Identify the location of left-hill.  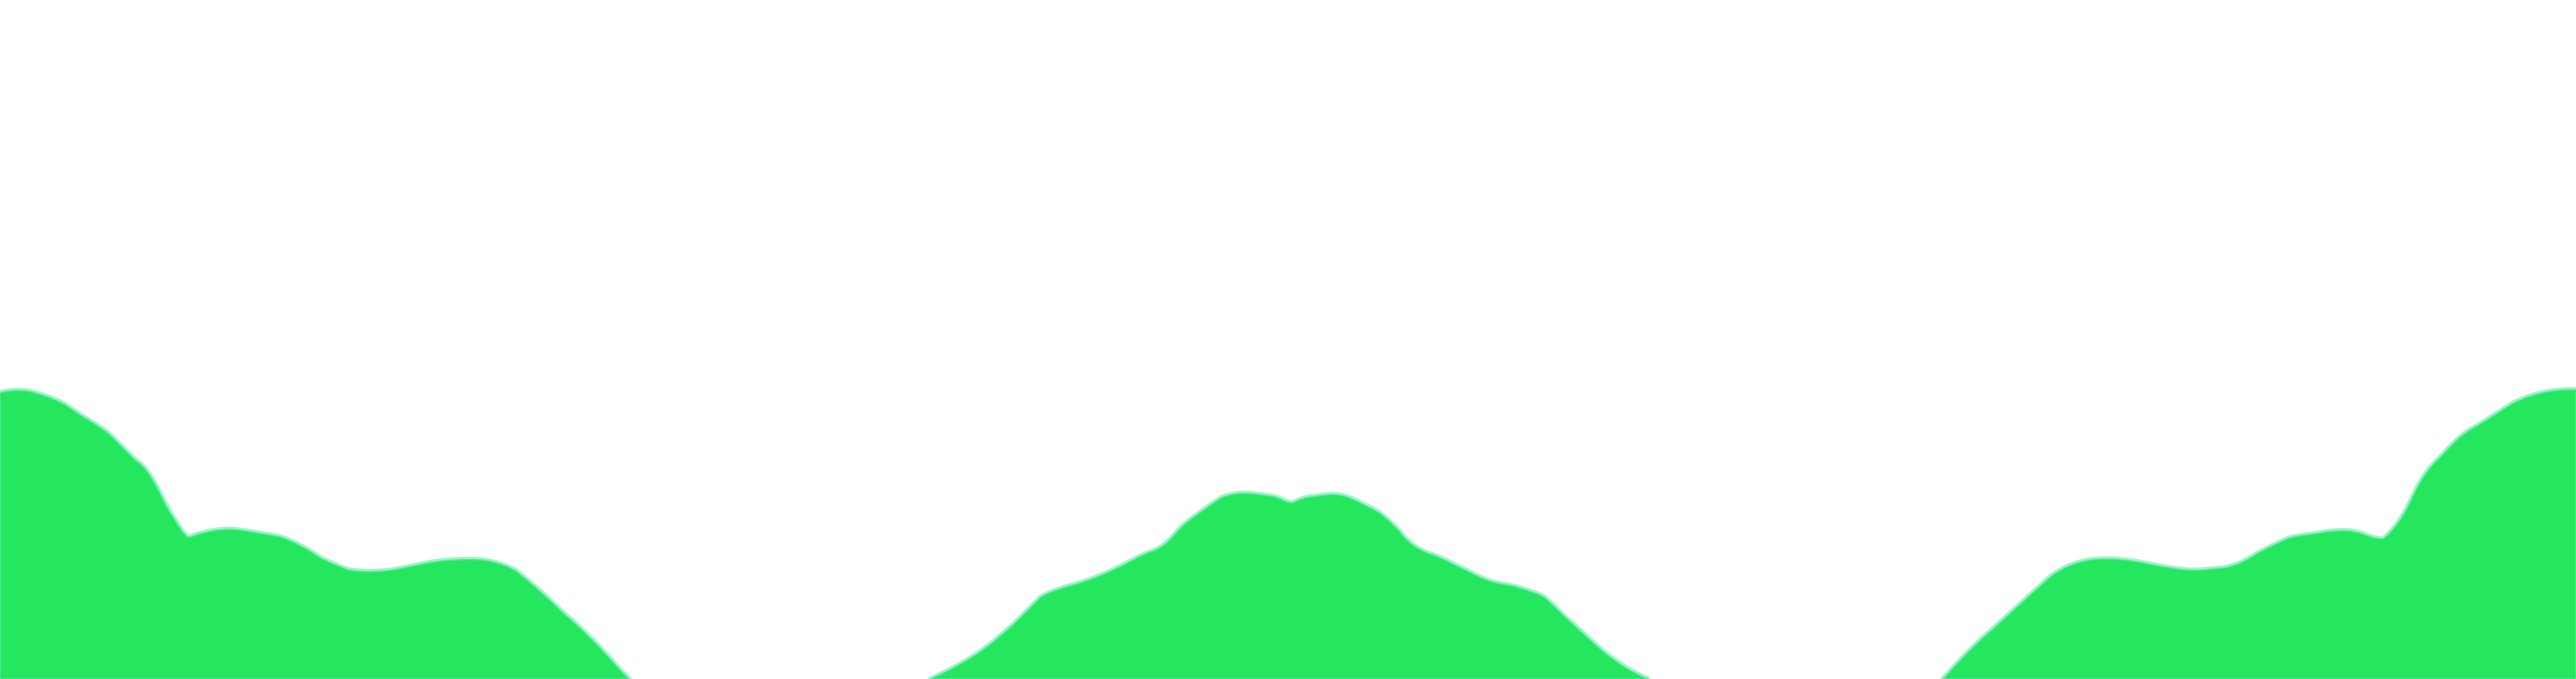
(316, 533).